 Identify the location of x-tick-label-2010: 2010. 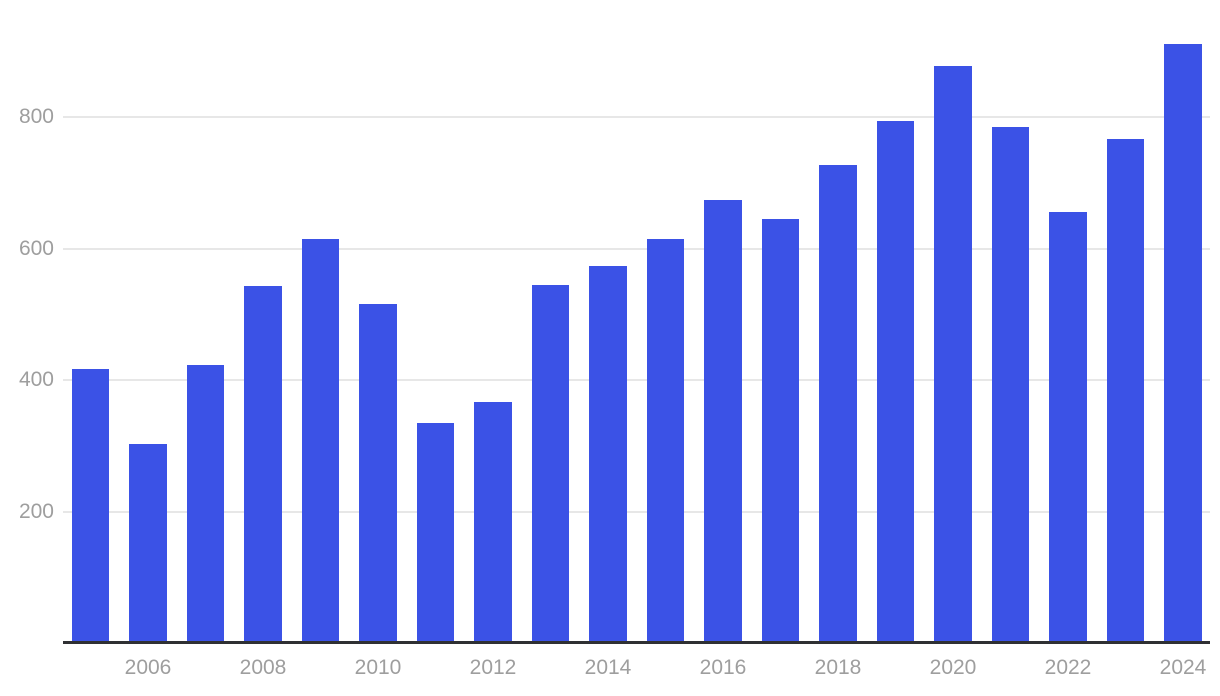
(378, 667).